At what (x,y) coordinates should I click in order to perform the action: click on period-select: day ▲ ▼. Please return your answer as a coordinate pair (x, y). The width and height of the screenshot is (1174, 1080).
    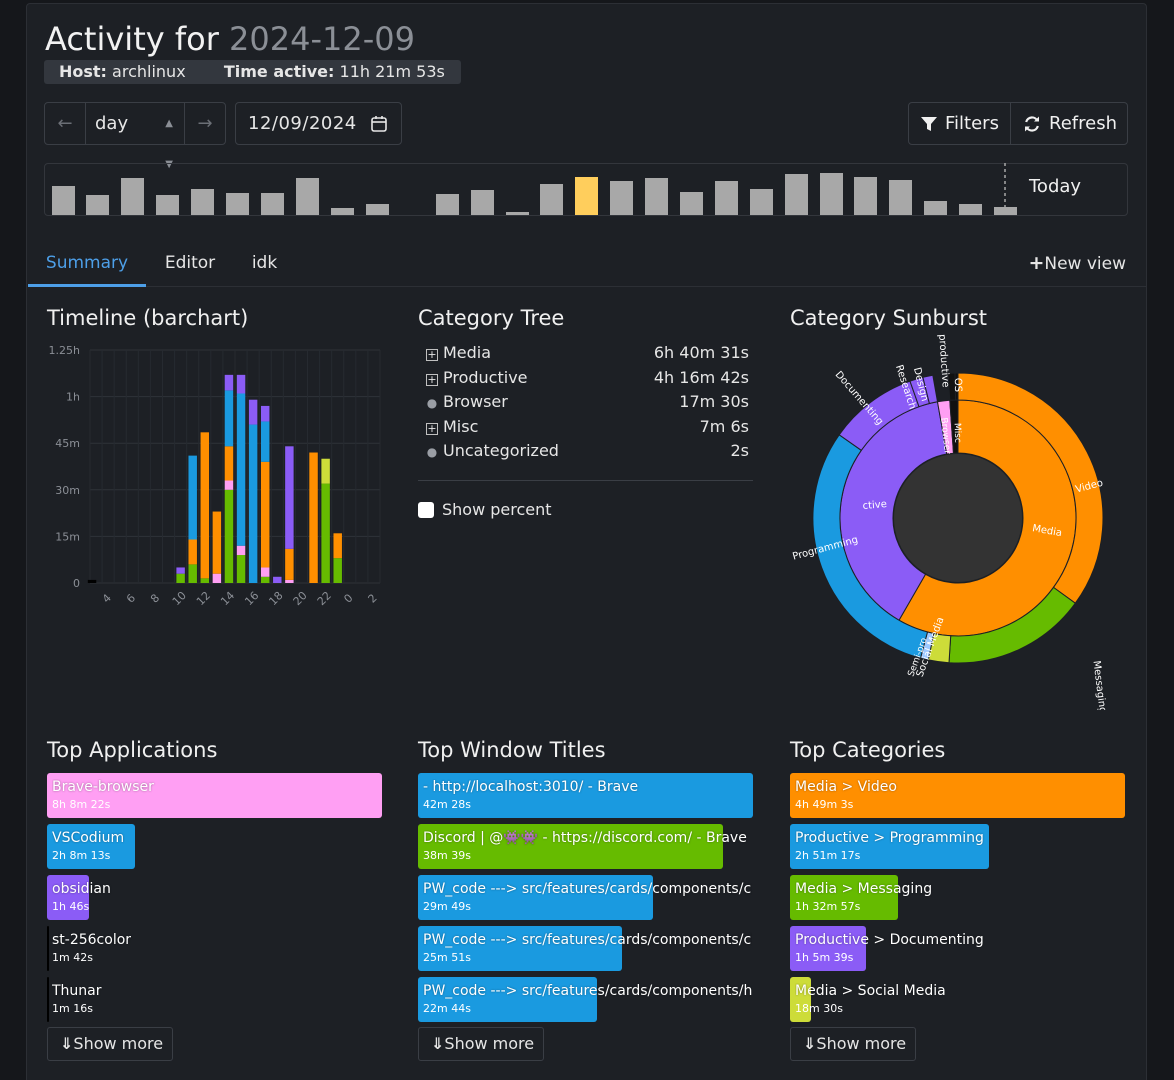
    Looking at the image, I should click on (135, 136).